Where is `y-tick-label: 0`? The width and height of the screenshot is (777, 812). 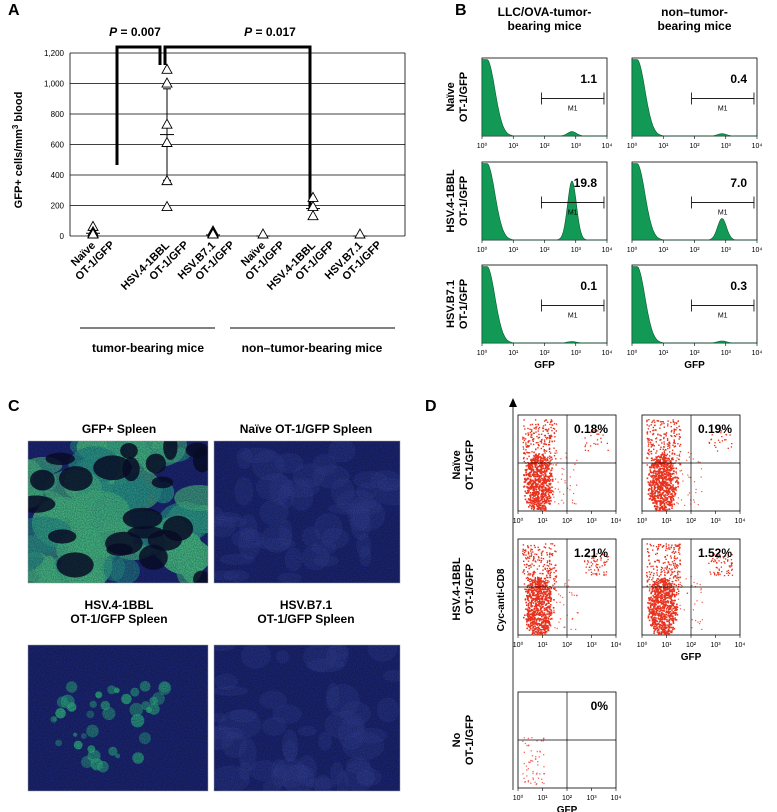
y-tick-label: 0 is located at coordinates (62, 236).